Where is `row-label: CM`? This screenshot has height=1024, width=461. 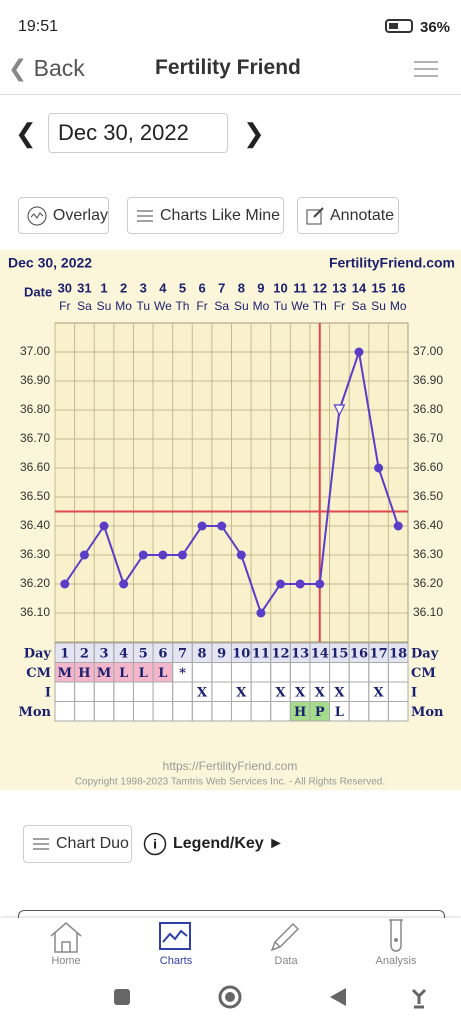
row-label: CM is located at coordinates (38, 673).